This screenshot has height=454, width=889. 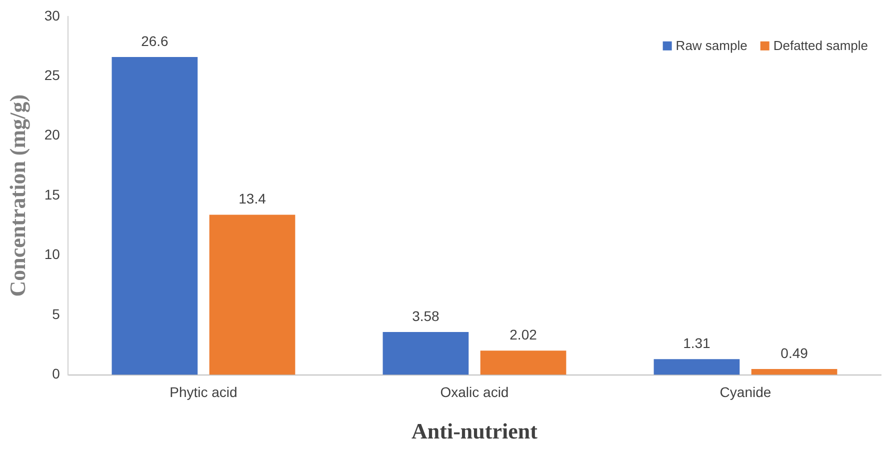 I want to click on data-label: 2.02, so click(x=524, y=334).